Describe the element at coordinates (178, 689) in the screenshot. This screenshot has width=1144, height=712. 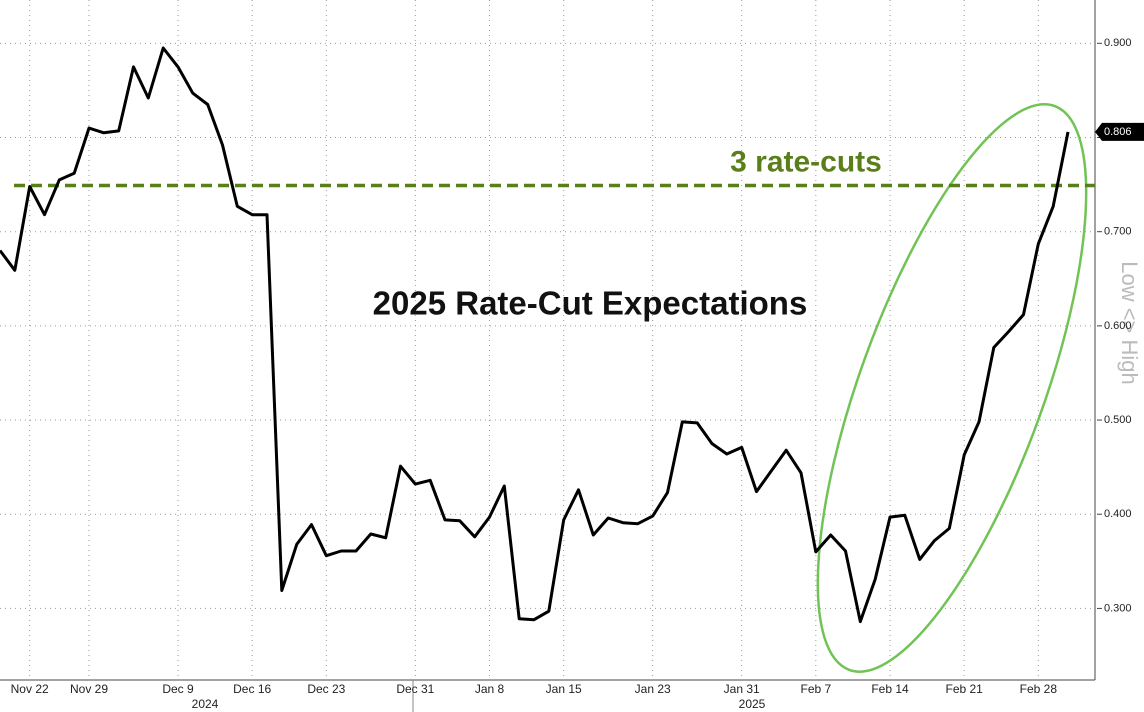
I see `x-tick-label: Dec 9` at that location.